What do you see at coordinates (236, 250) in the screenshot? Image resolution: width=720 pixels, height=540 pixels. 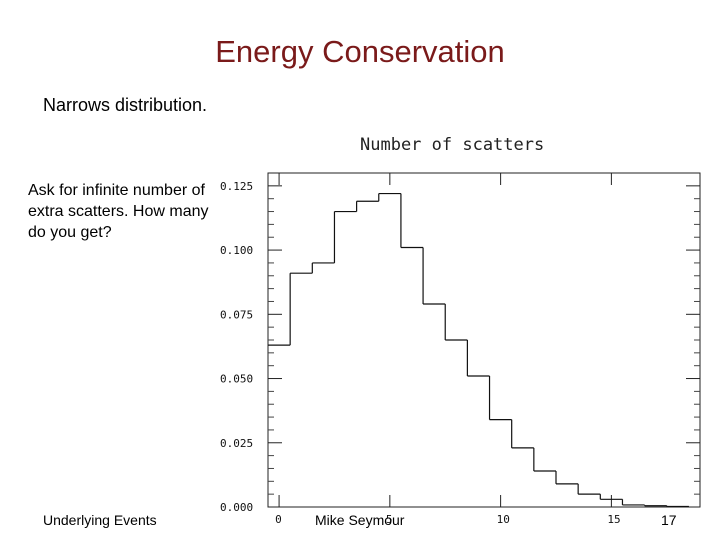 I see `y-tick-label: 0.100` at bounding box center [236, 250].